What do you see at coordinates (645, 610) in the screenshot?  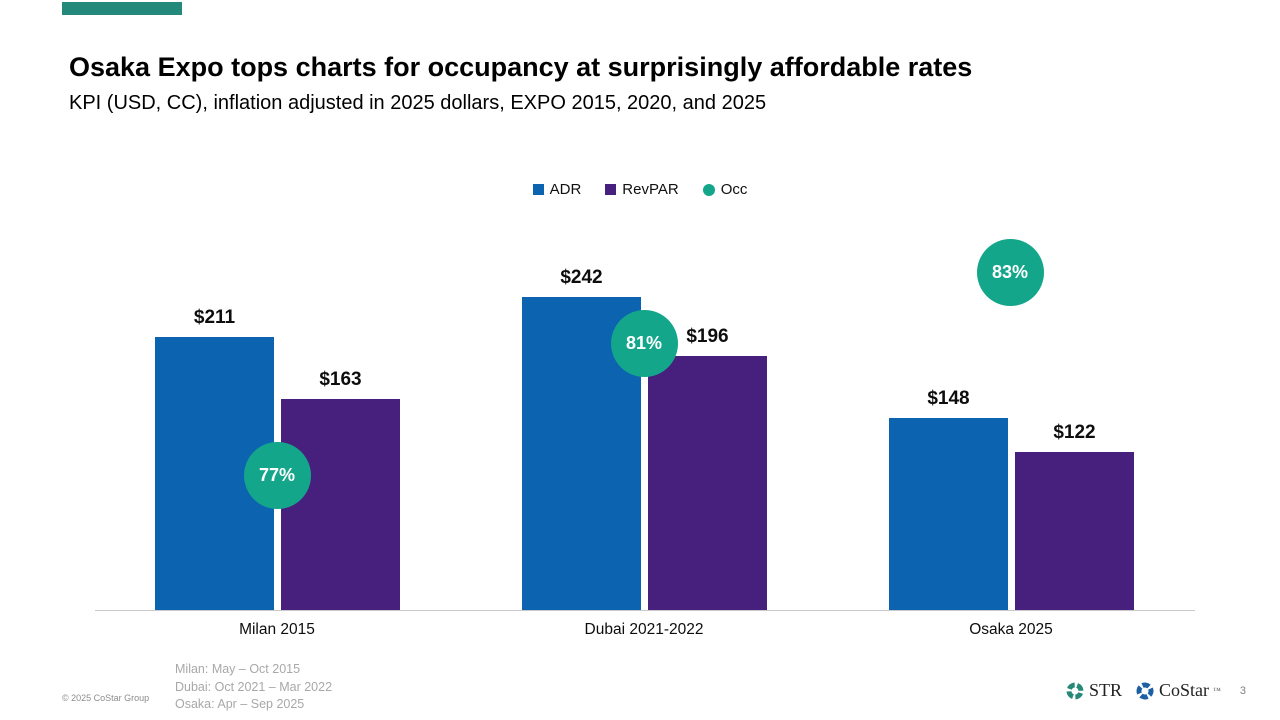 I see `x-axis-line` at bounding box center [645, 610].